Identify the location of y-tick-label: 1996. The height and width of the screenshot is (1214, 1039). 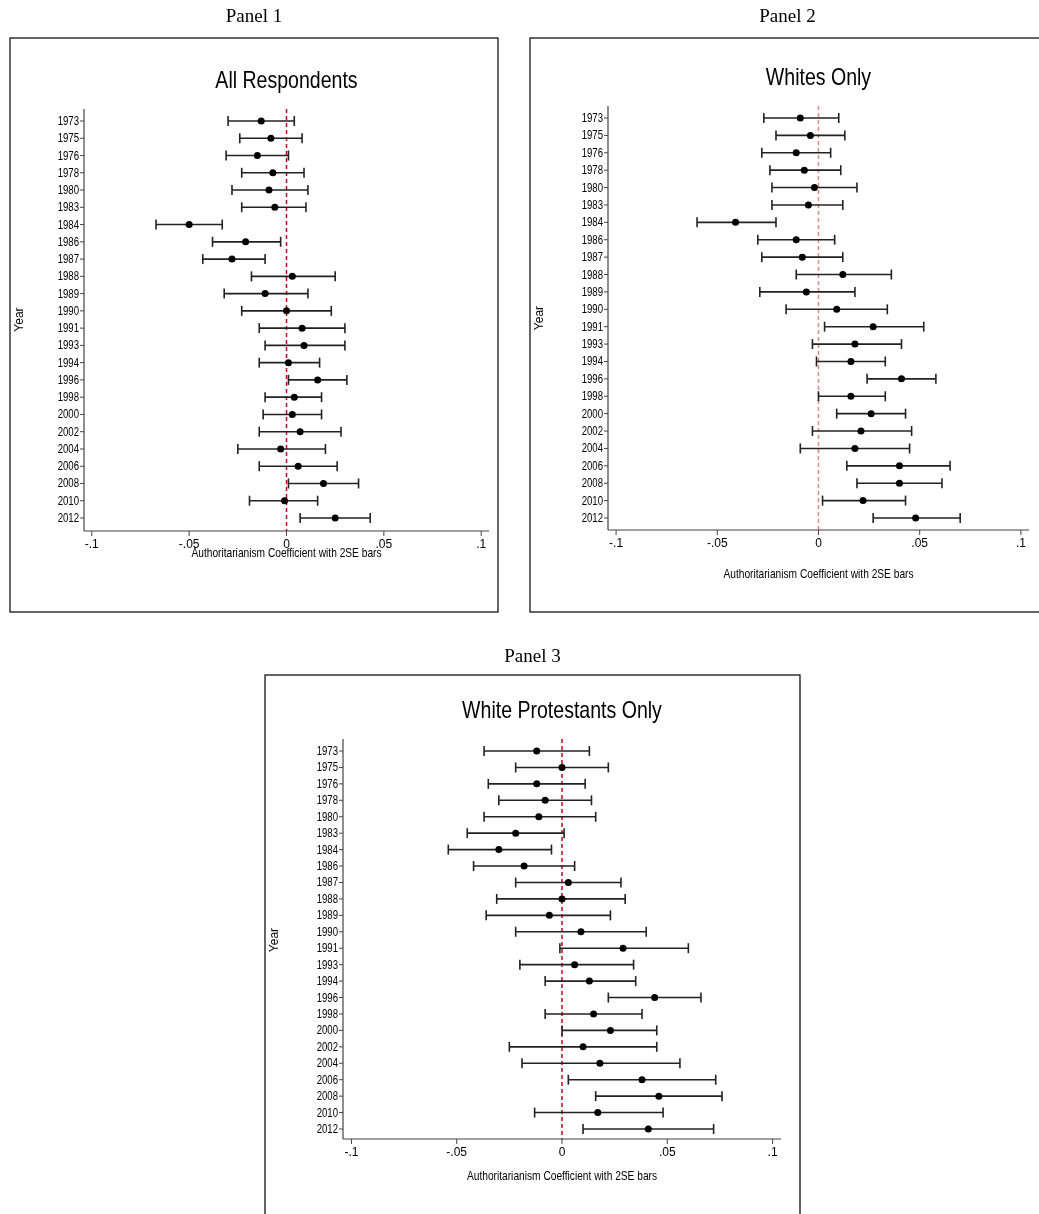
(68, 379).